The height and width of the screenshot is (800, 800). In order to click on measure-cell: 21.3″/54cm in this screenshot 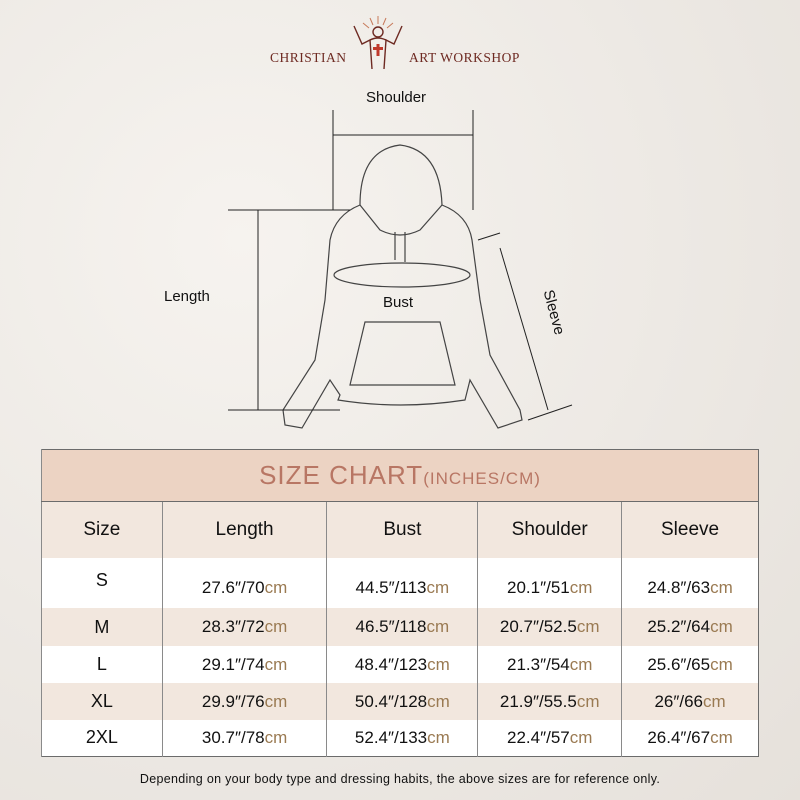, I will do `click(549, 664)`.